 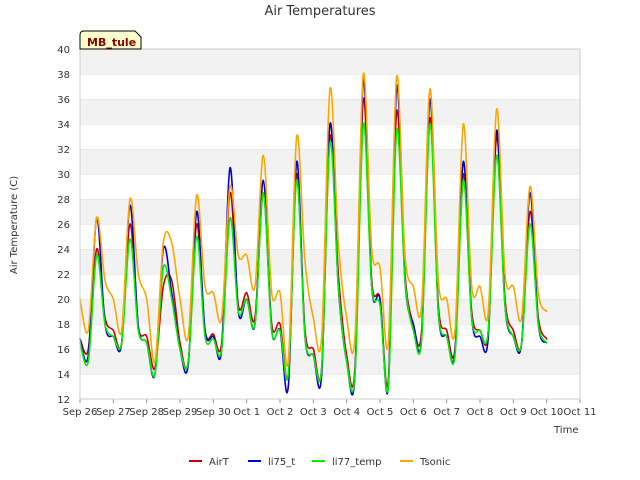 What do you see at coordinates (63, 400) in the screenshot?
I see `y-tick-label: 12` at bounding box center [63, 400].